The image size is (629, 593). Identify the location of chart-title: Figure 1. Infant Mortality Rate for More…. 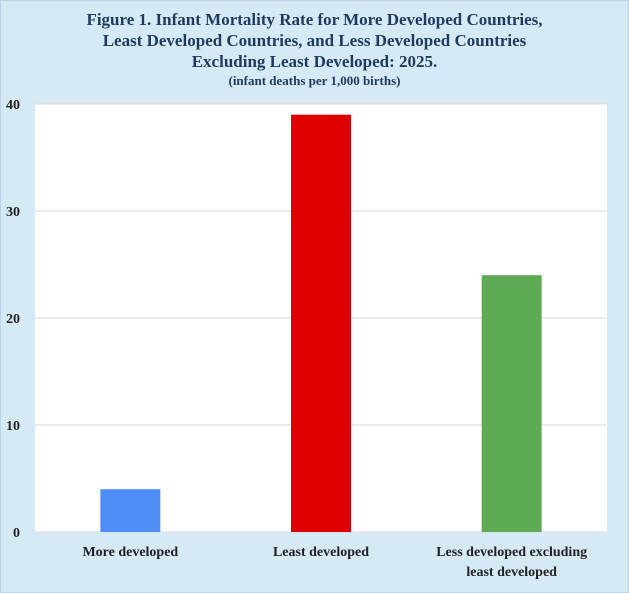
(314, 40).